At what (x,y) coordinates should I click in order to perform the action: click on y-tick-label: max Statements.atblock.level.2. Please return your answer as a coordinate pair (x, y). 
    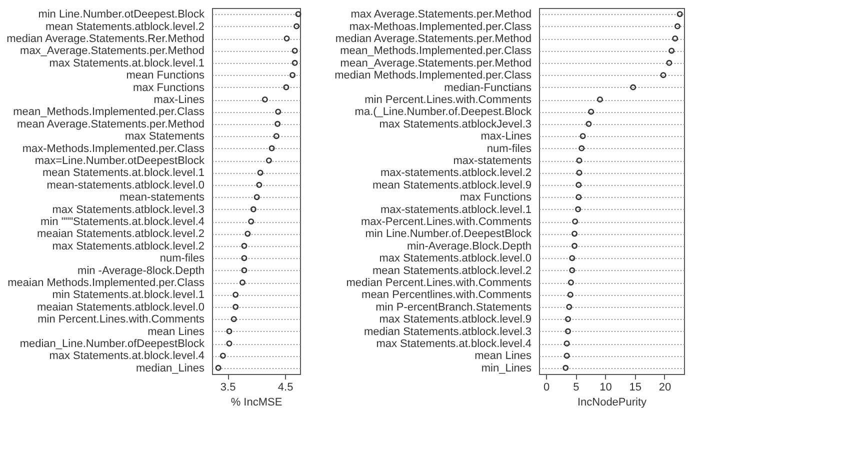
    Looking at the image, I should click on (128, 246).